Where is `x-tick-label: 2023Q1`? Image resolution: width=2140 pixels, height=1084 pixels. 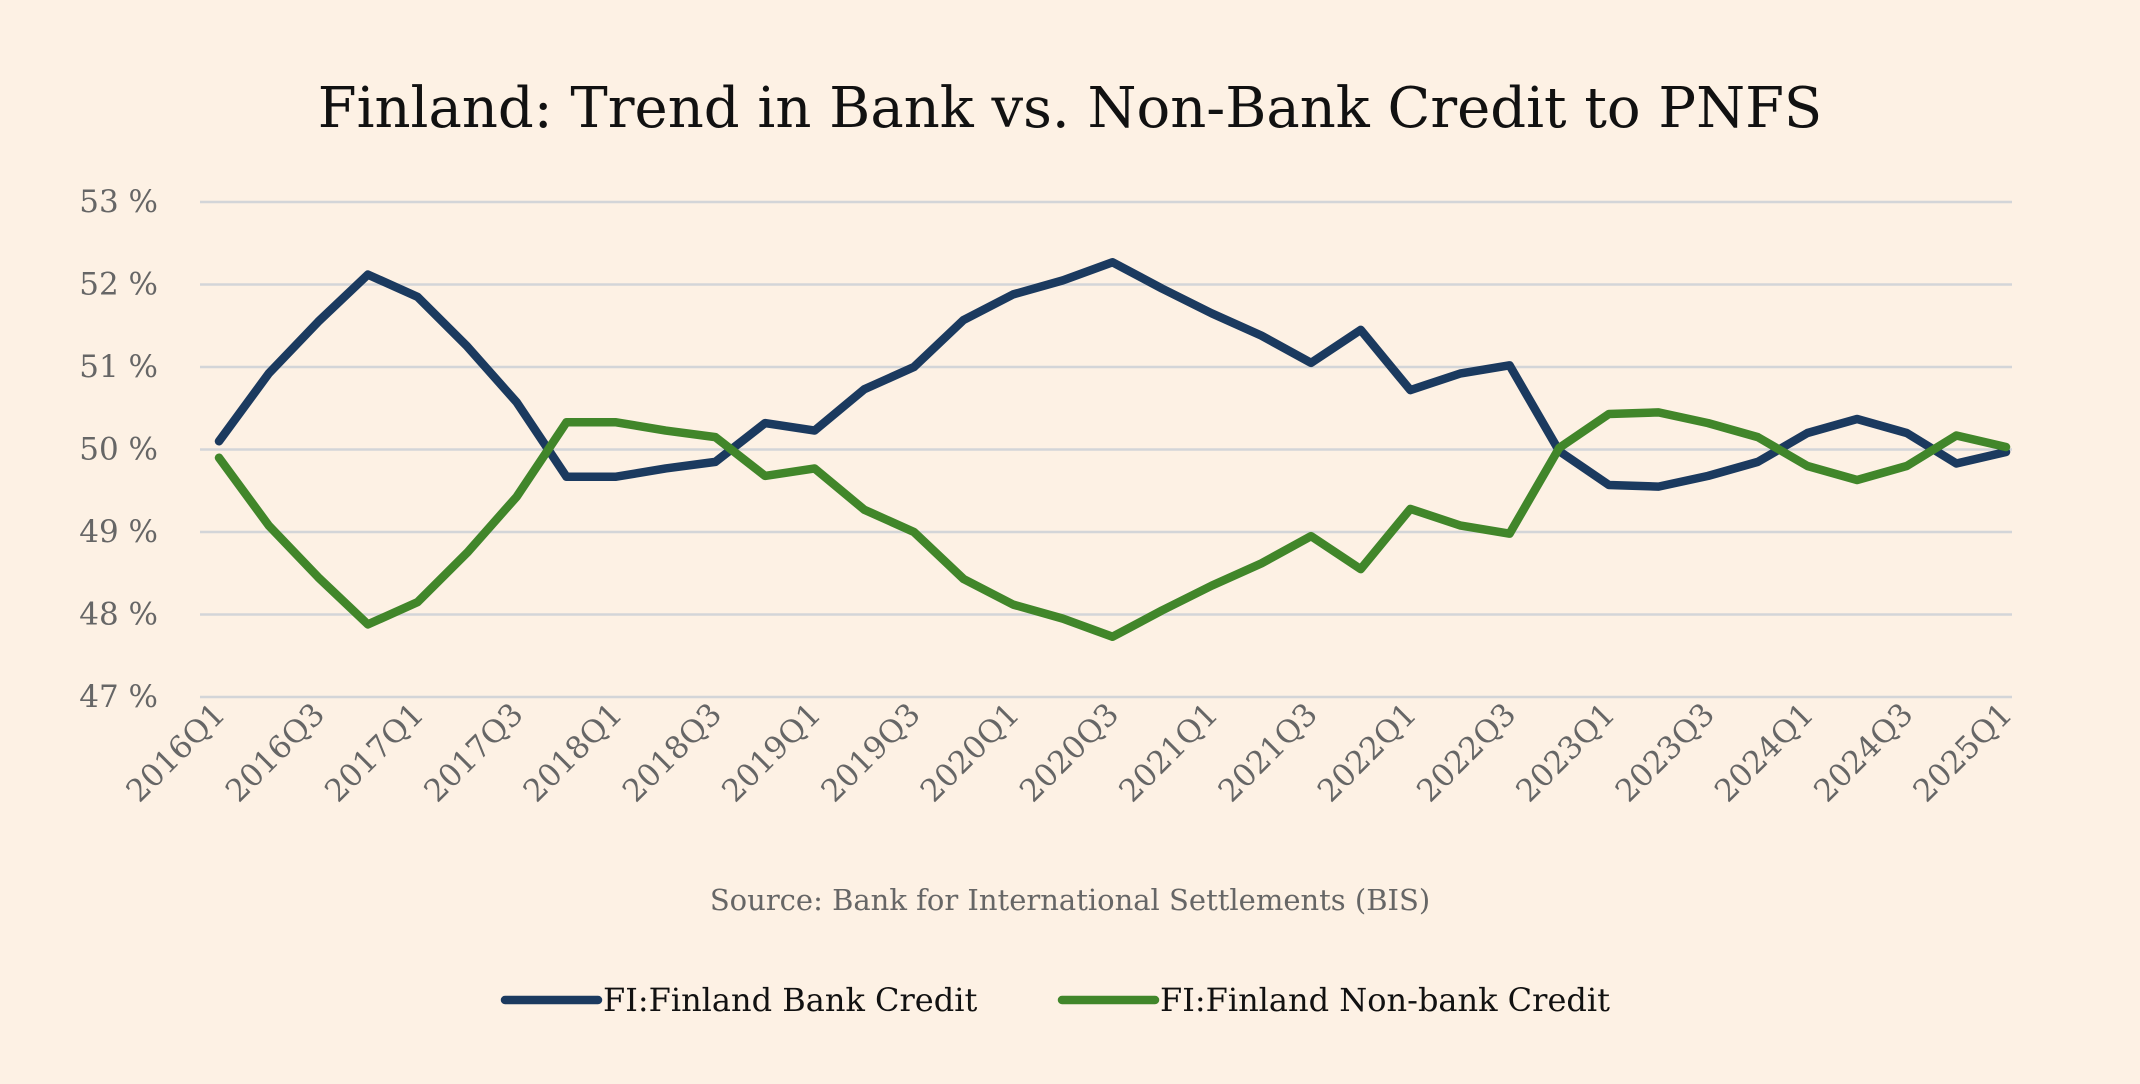
x-tick-label: 2023Q1 is located at coordinates (1565, 752).